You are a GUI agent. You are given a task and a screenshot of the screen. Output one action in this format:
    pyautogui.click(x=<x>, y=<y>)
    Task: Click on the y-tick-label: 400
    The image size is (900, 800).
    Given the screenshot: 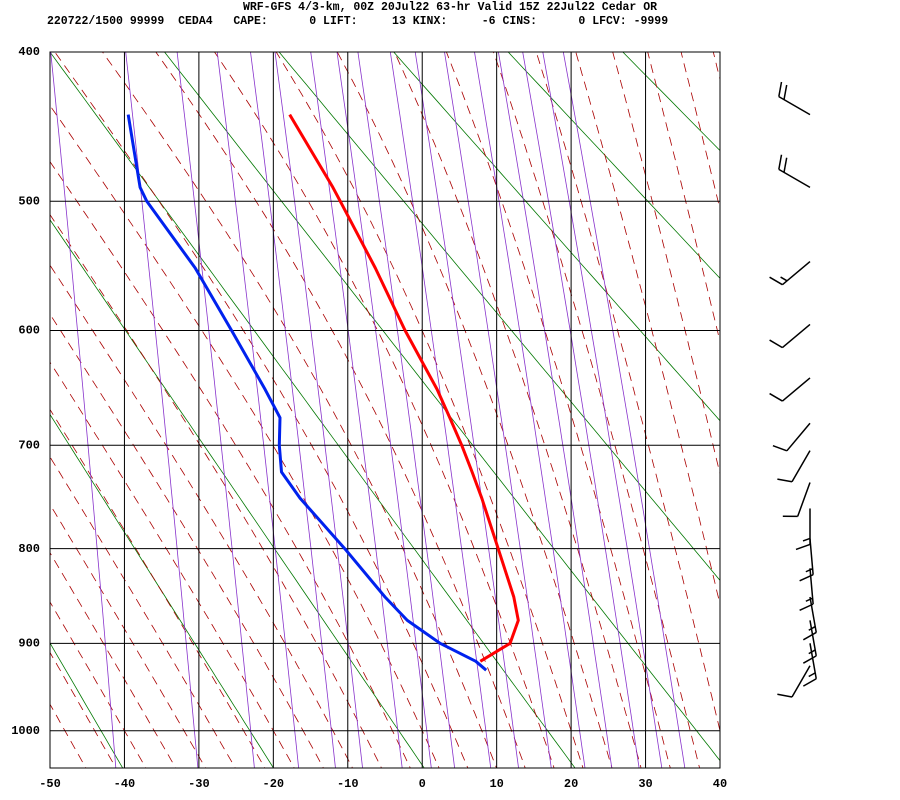 What is the action you would take?
    pyautogui.click(x=29, y=52)
    